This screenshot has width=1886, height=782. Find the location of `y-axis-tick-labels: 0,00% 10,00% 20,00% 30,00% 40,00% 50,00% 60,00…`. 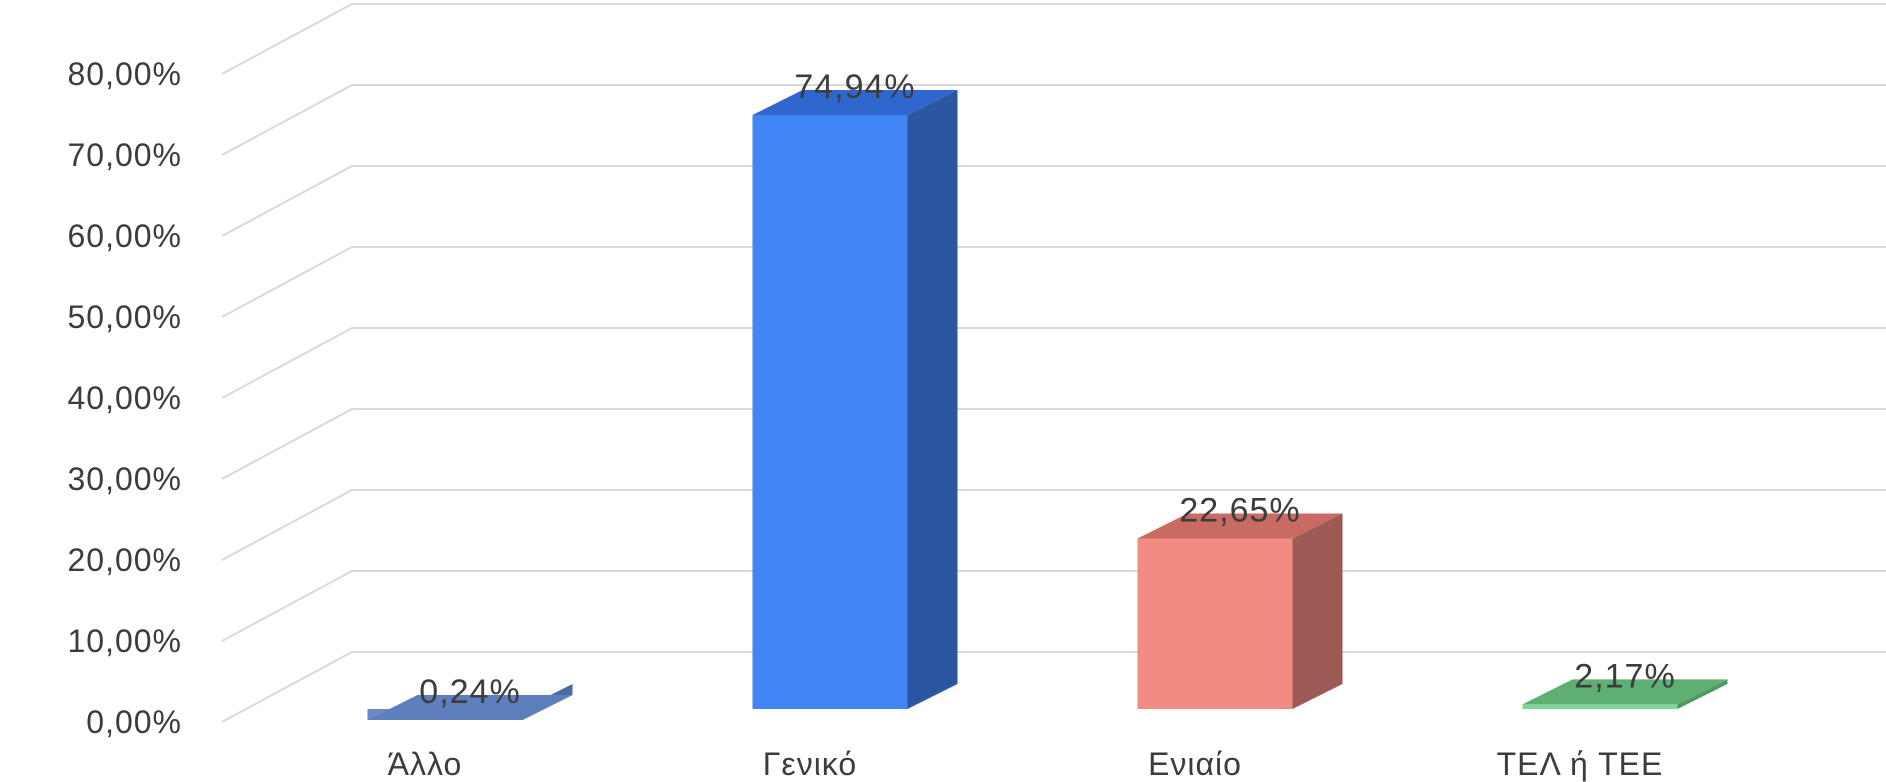

y-axis-tick-labels: 0,00% 10,00% 20,00% 30,00% 40,00% 50,00% 60,00… is located at coordinates (124, 398).